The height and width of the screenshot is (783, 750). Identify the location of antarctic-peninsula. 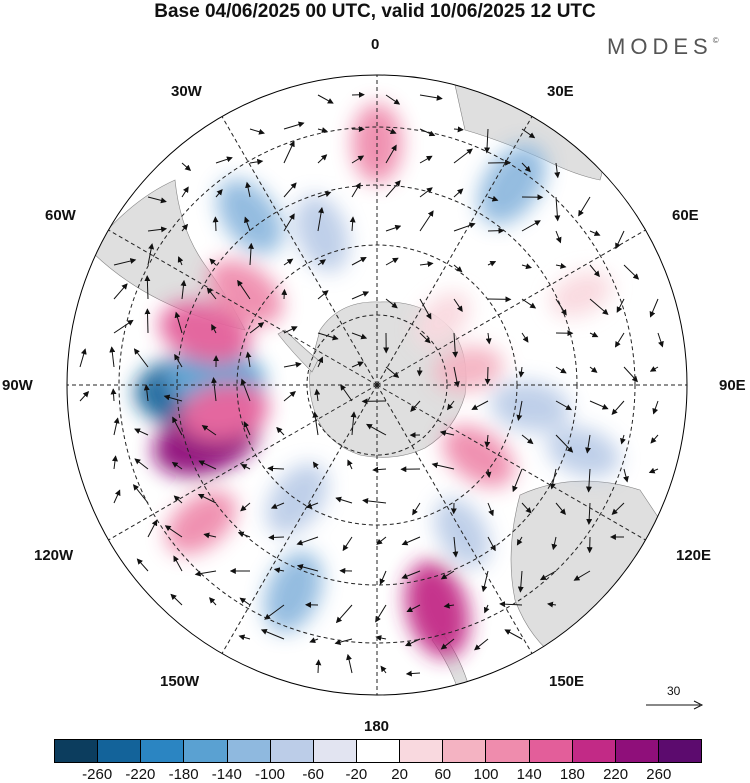
(298, 351).